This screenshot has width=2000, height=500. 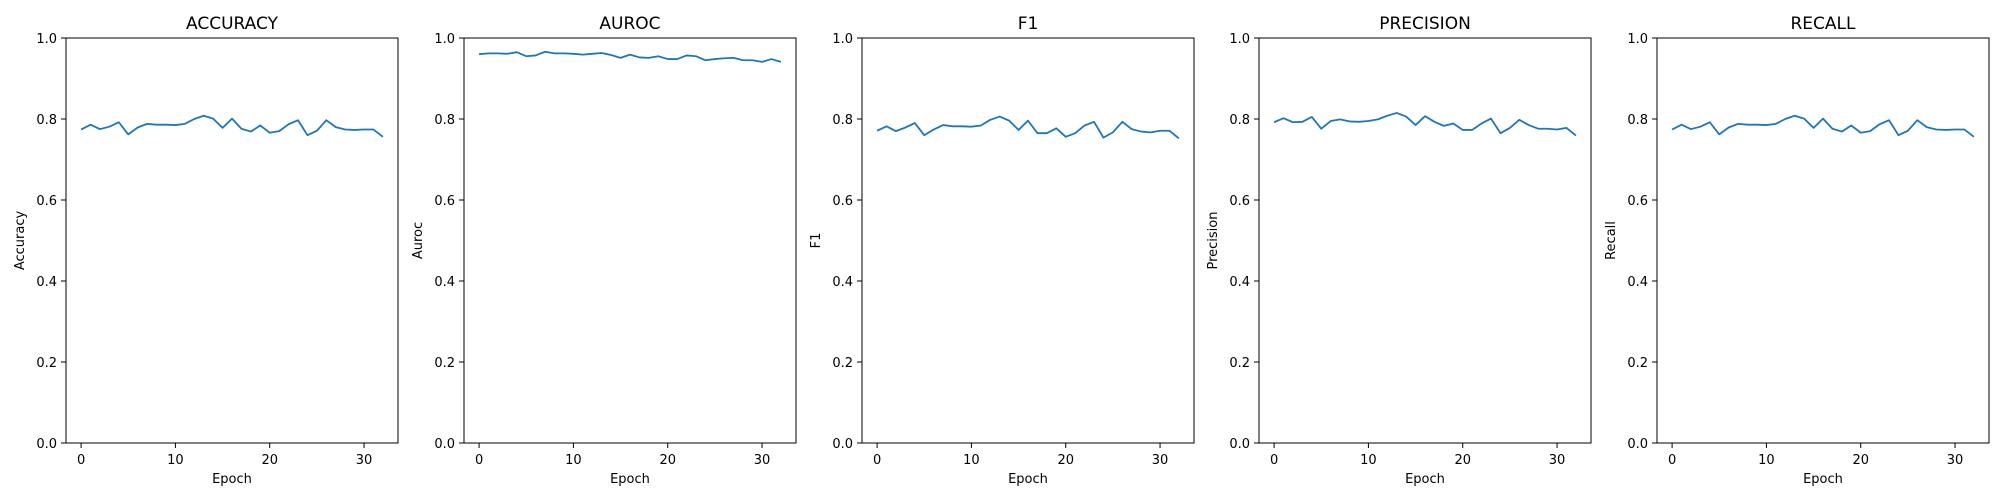 I want to click on y-axis-label: Precision, so click(x=1213, y=240).